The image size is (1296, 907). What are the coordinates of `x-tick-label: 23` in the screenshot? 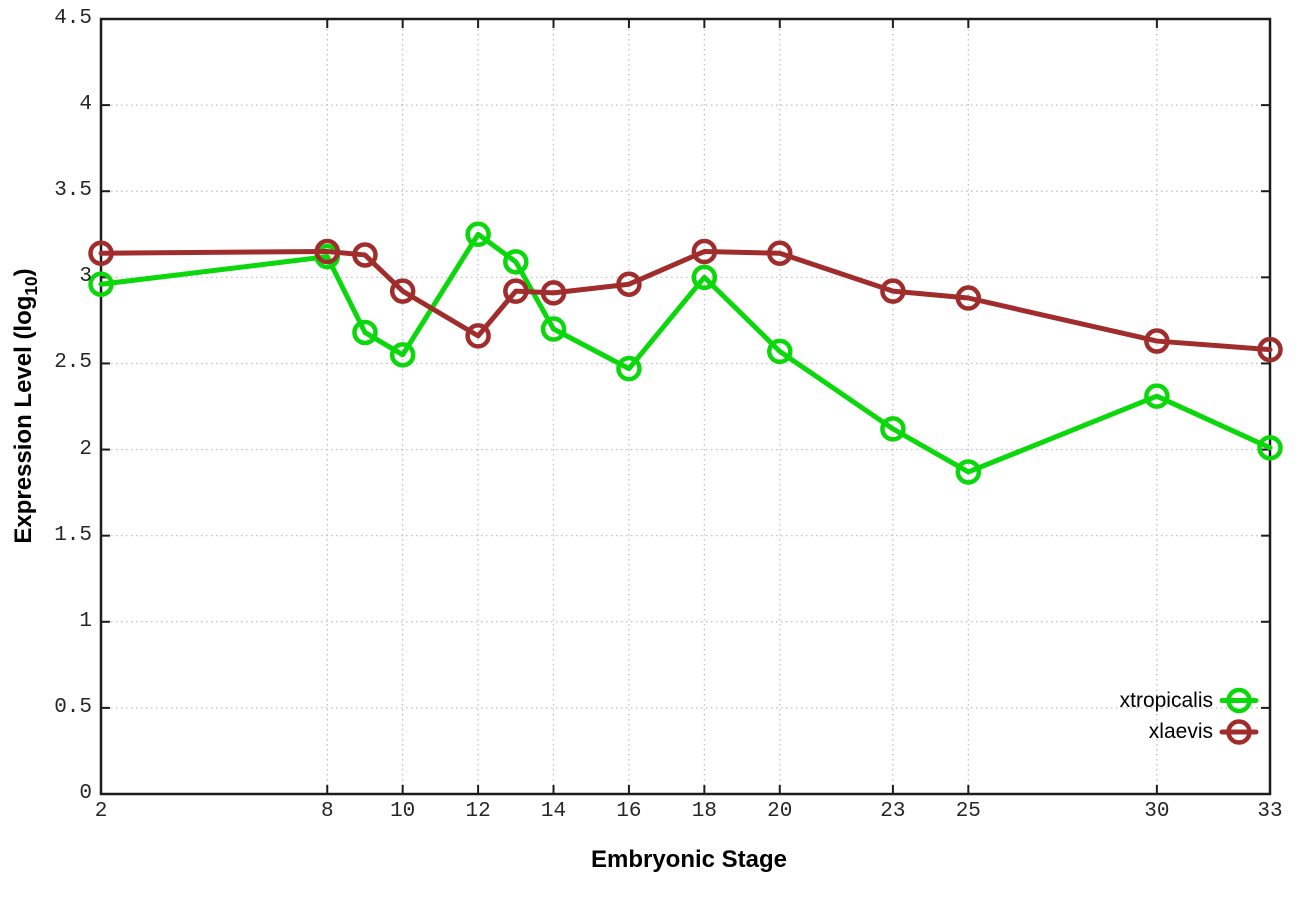 It's located at (893, 811).